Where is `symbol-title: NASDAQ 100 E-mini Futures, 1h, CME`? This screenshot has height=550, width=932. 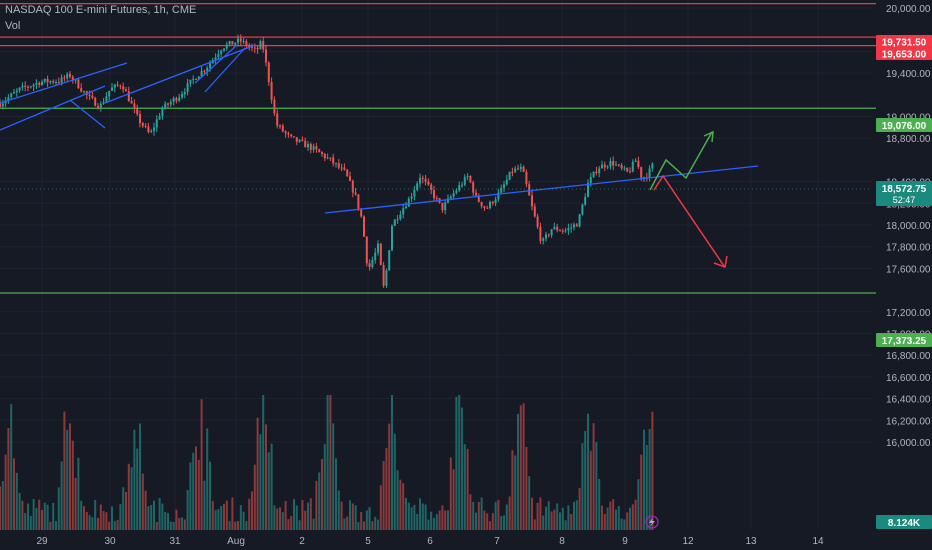 symbol-title: NASDAQ 100 E-mini Futures, 1h, CME is located at coordinates (101, 10).